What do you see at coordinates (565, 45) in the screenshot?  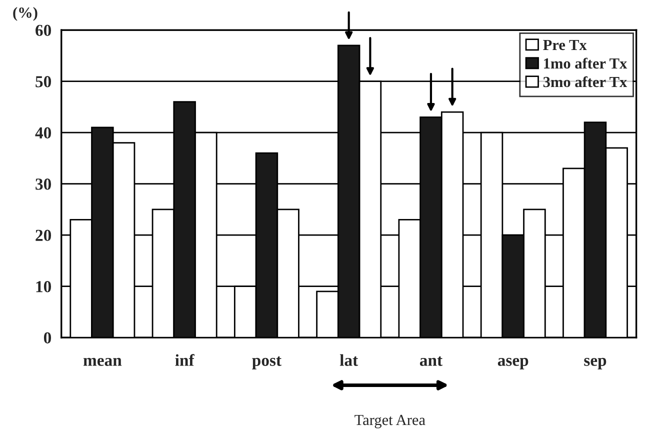 I see `legend-label: Pre Tx` at bounding box center [565, 45].